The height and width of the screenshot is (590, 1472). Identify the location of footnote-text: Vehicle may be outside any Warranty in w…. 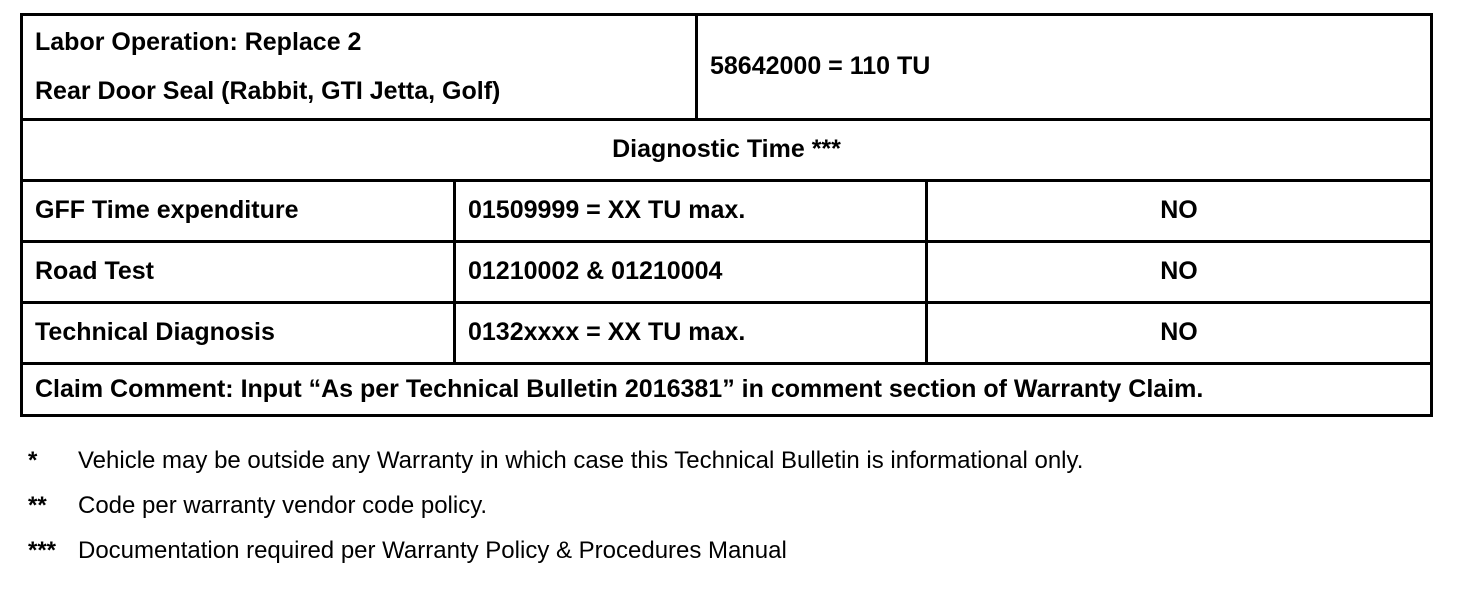
(581, 460).